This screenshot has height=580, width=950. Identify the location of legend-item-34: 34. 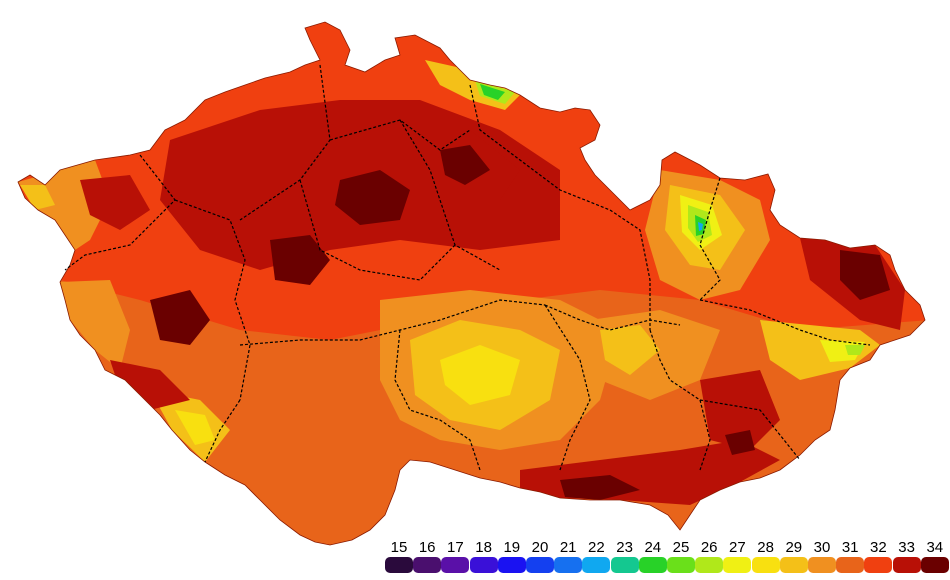
(935, 558).